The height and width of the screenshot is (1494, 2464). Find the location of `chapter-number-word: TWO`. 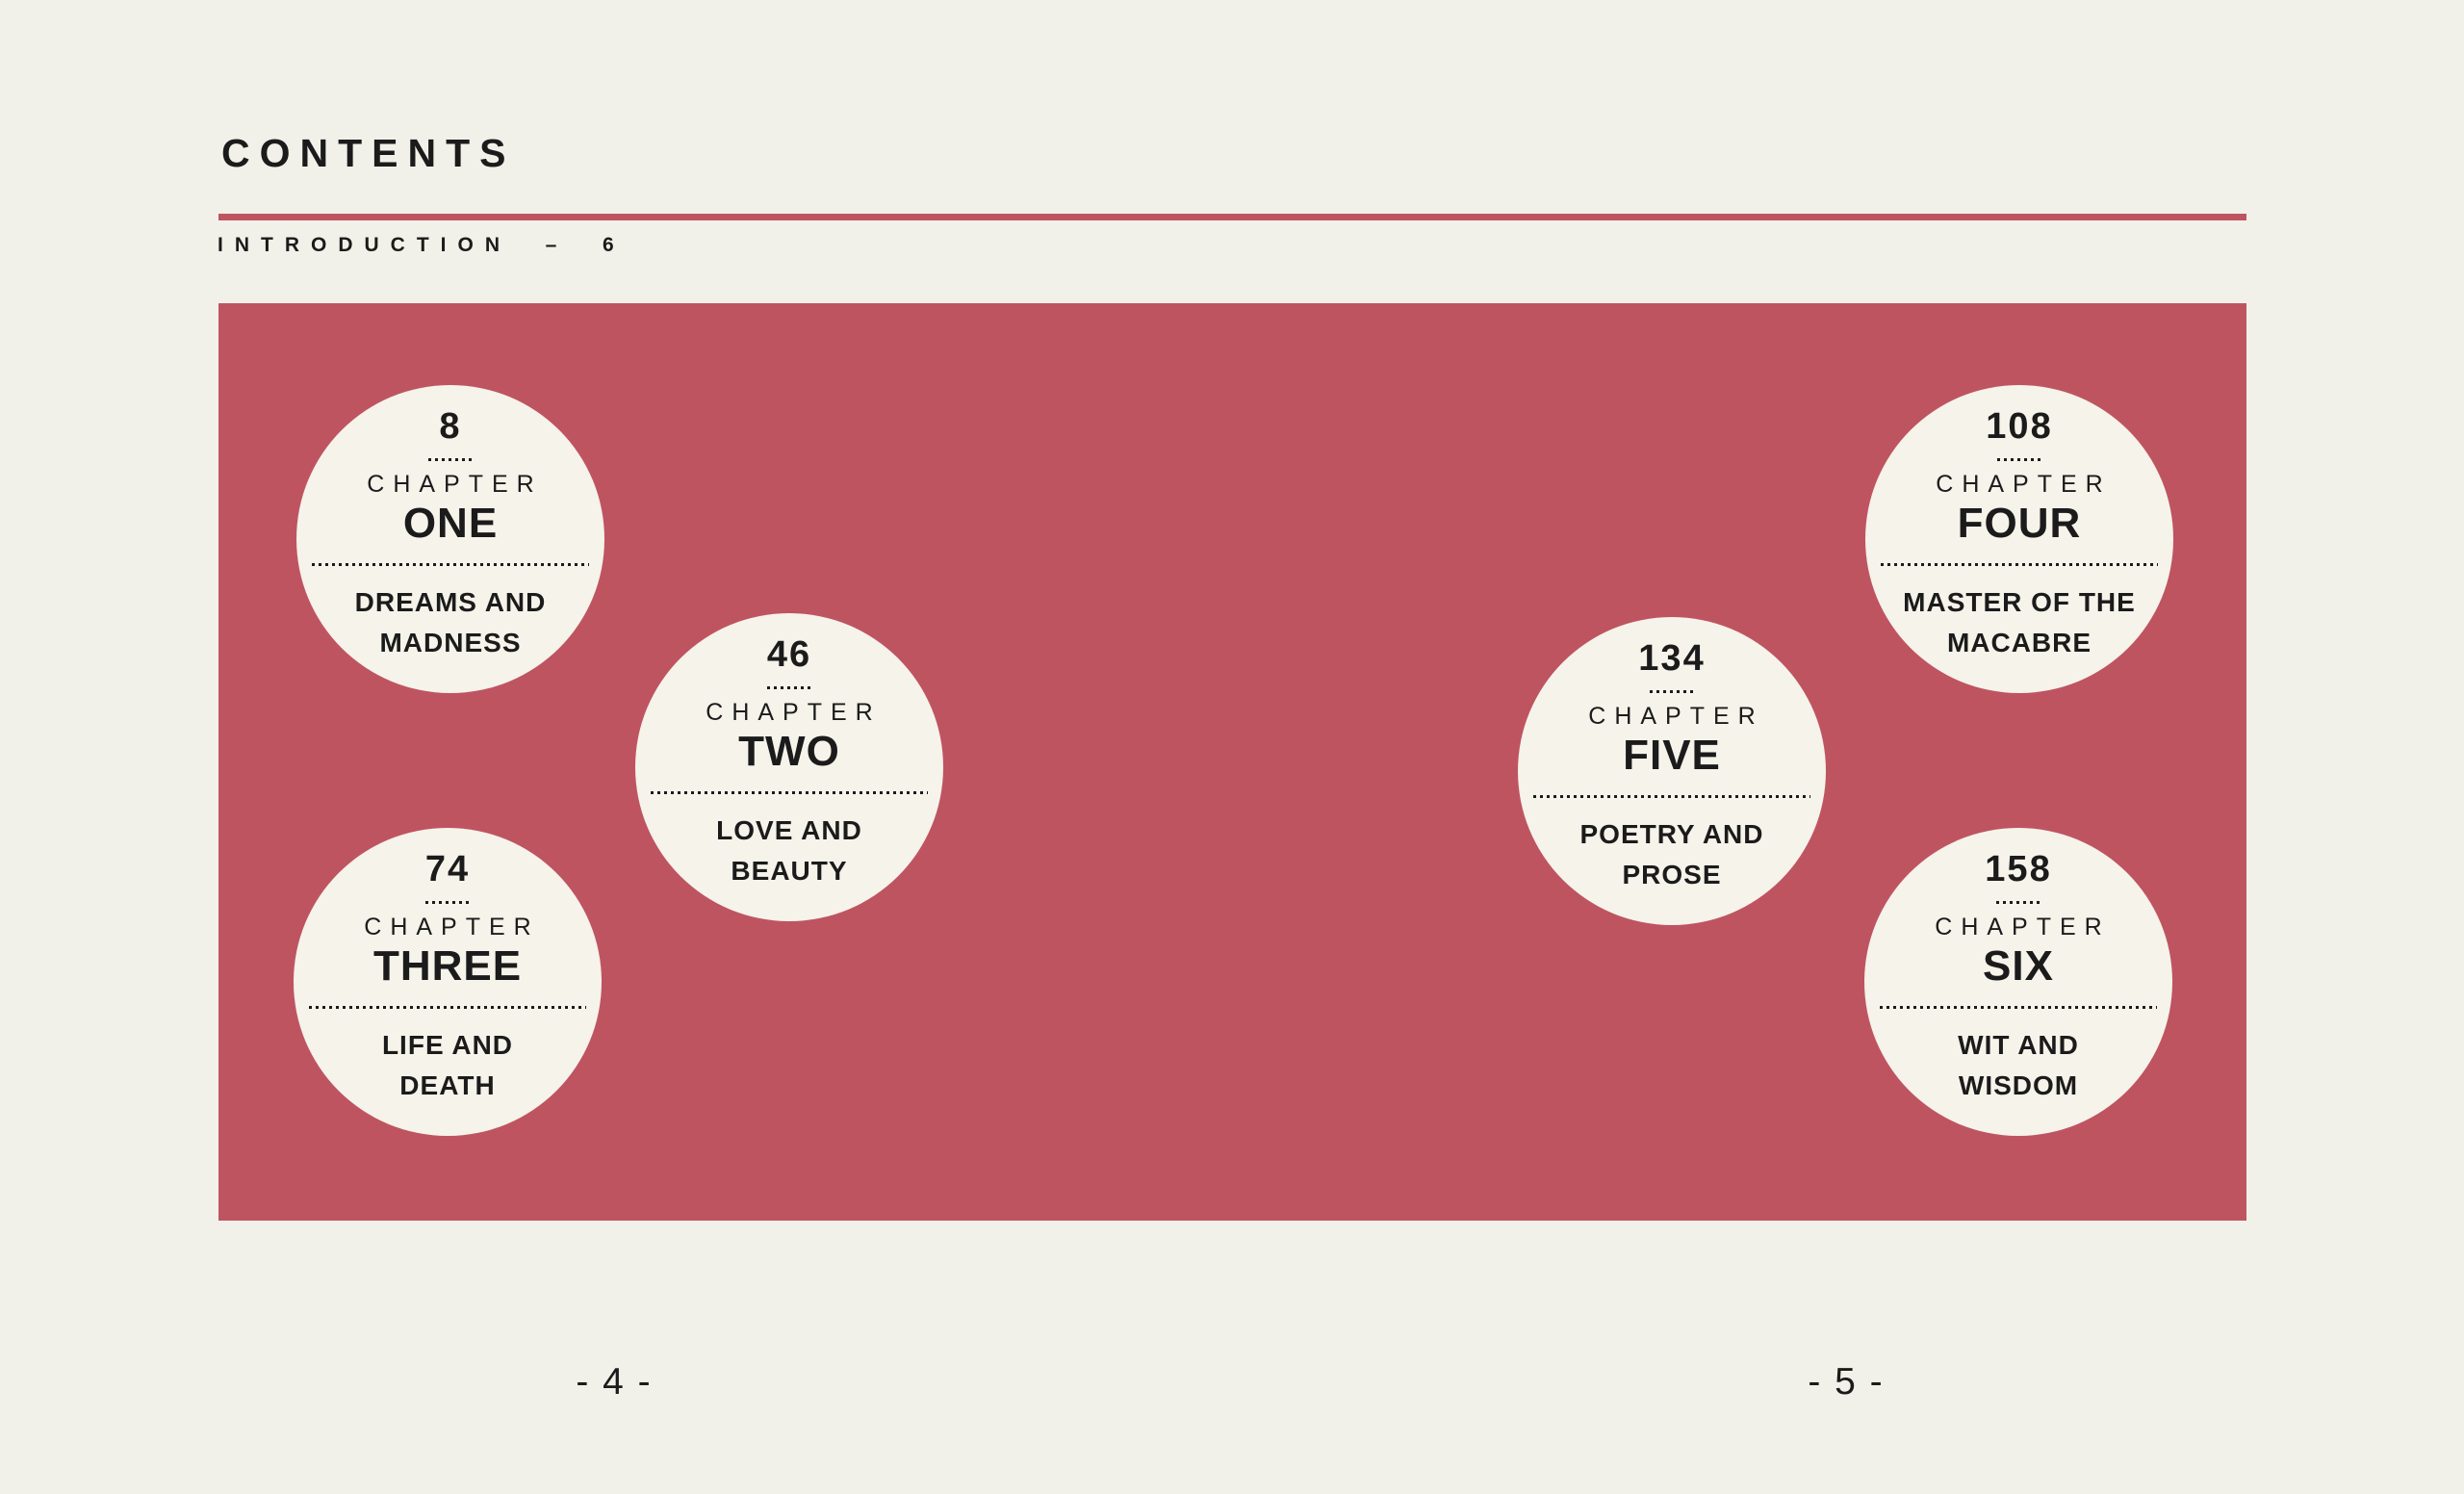

chapter-number-word: TWO is located at coordinates (789, 752).